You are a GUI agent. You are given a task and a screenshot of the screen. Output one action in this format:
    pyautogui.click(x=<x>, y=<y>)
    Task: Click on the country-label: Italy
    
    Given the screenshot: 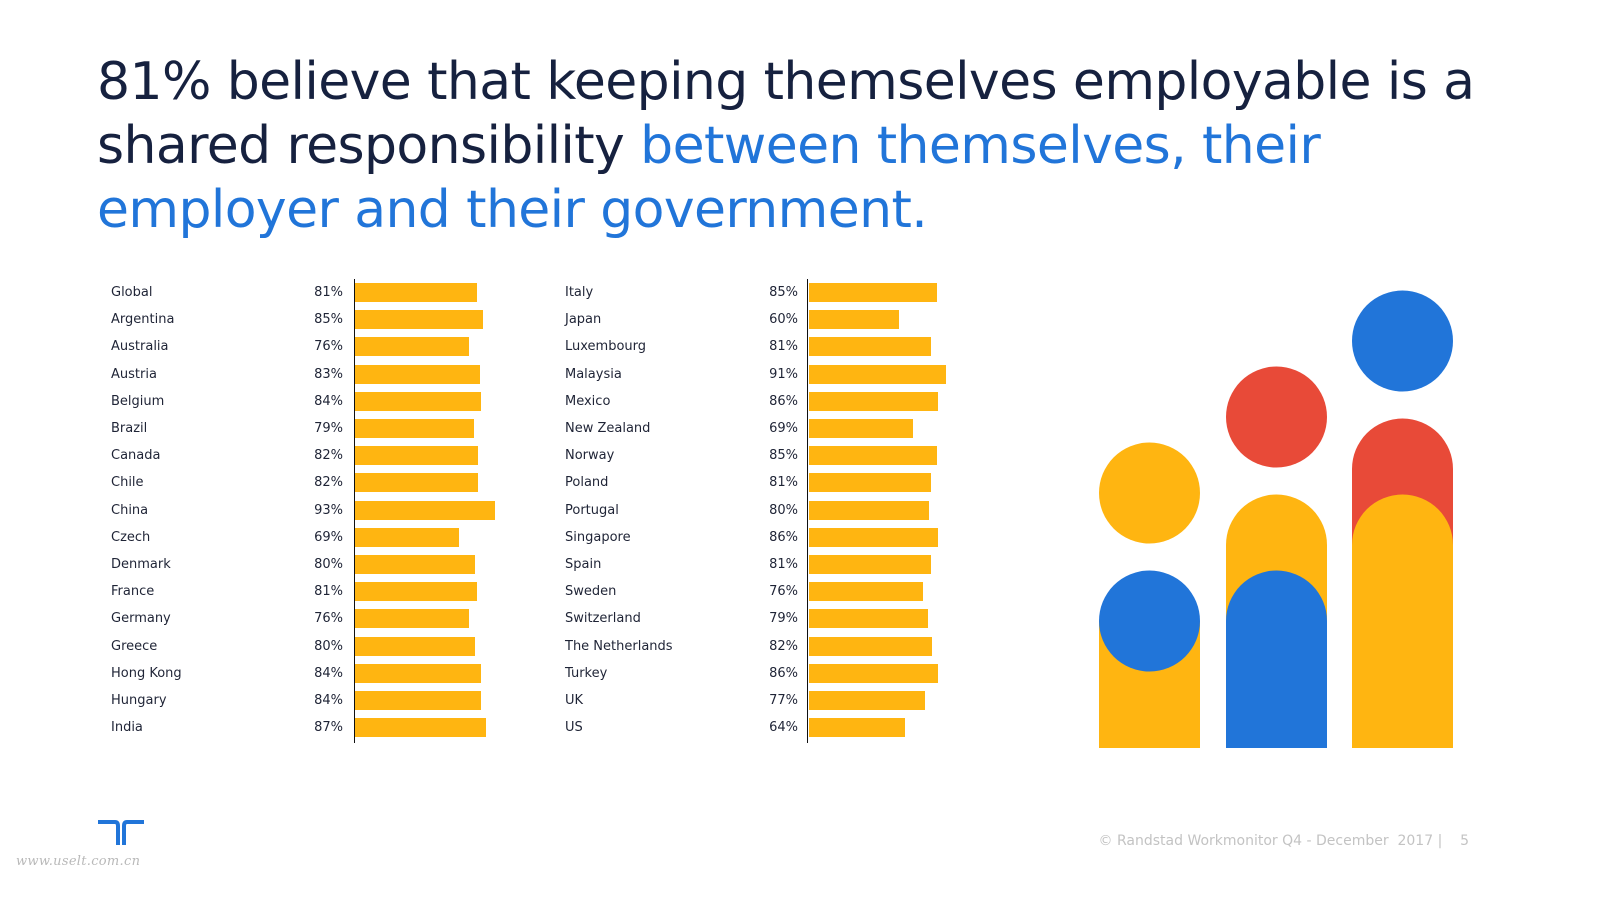 What is the action you would take?
    pyautogui.click(x=579, y=292)
    